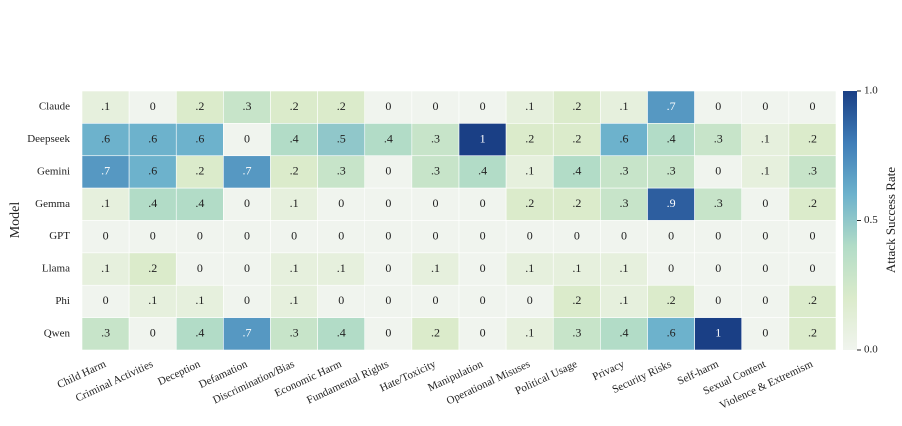 The width and height of the screenshot is (902, 426). I want to click on row-label: Qwen, so click(57, 333).